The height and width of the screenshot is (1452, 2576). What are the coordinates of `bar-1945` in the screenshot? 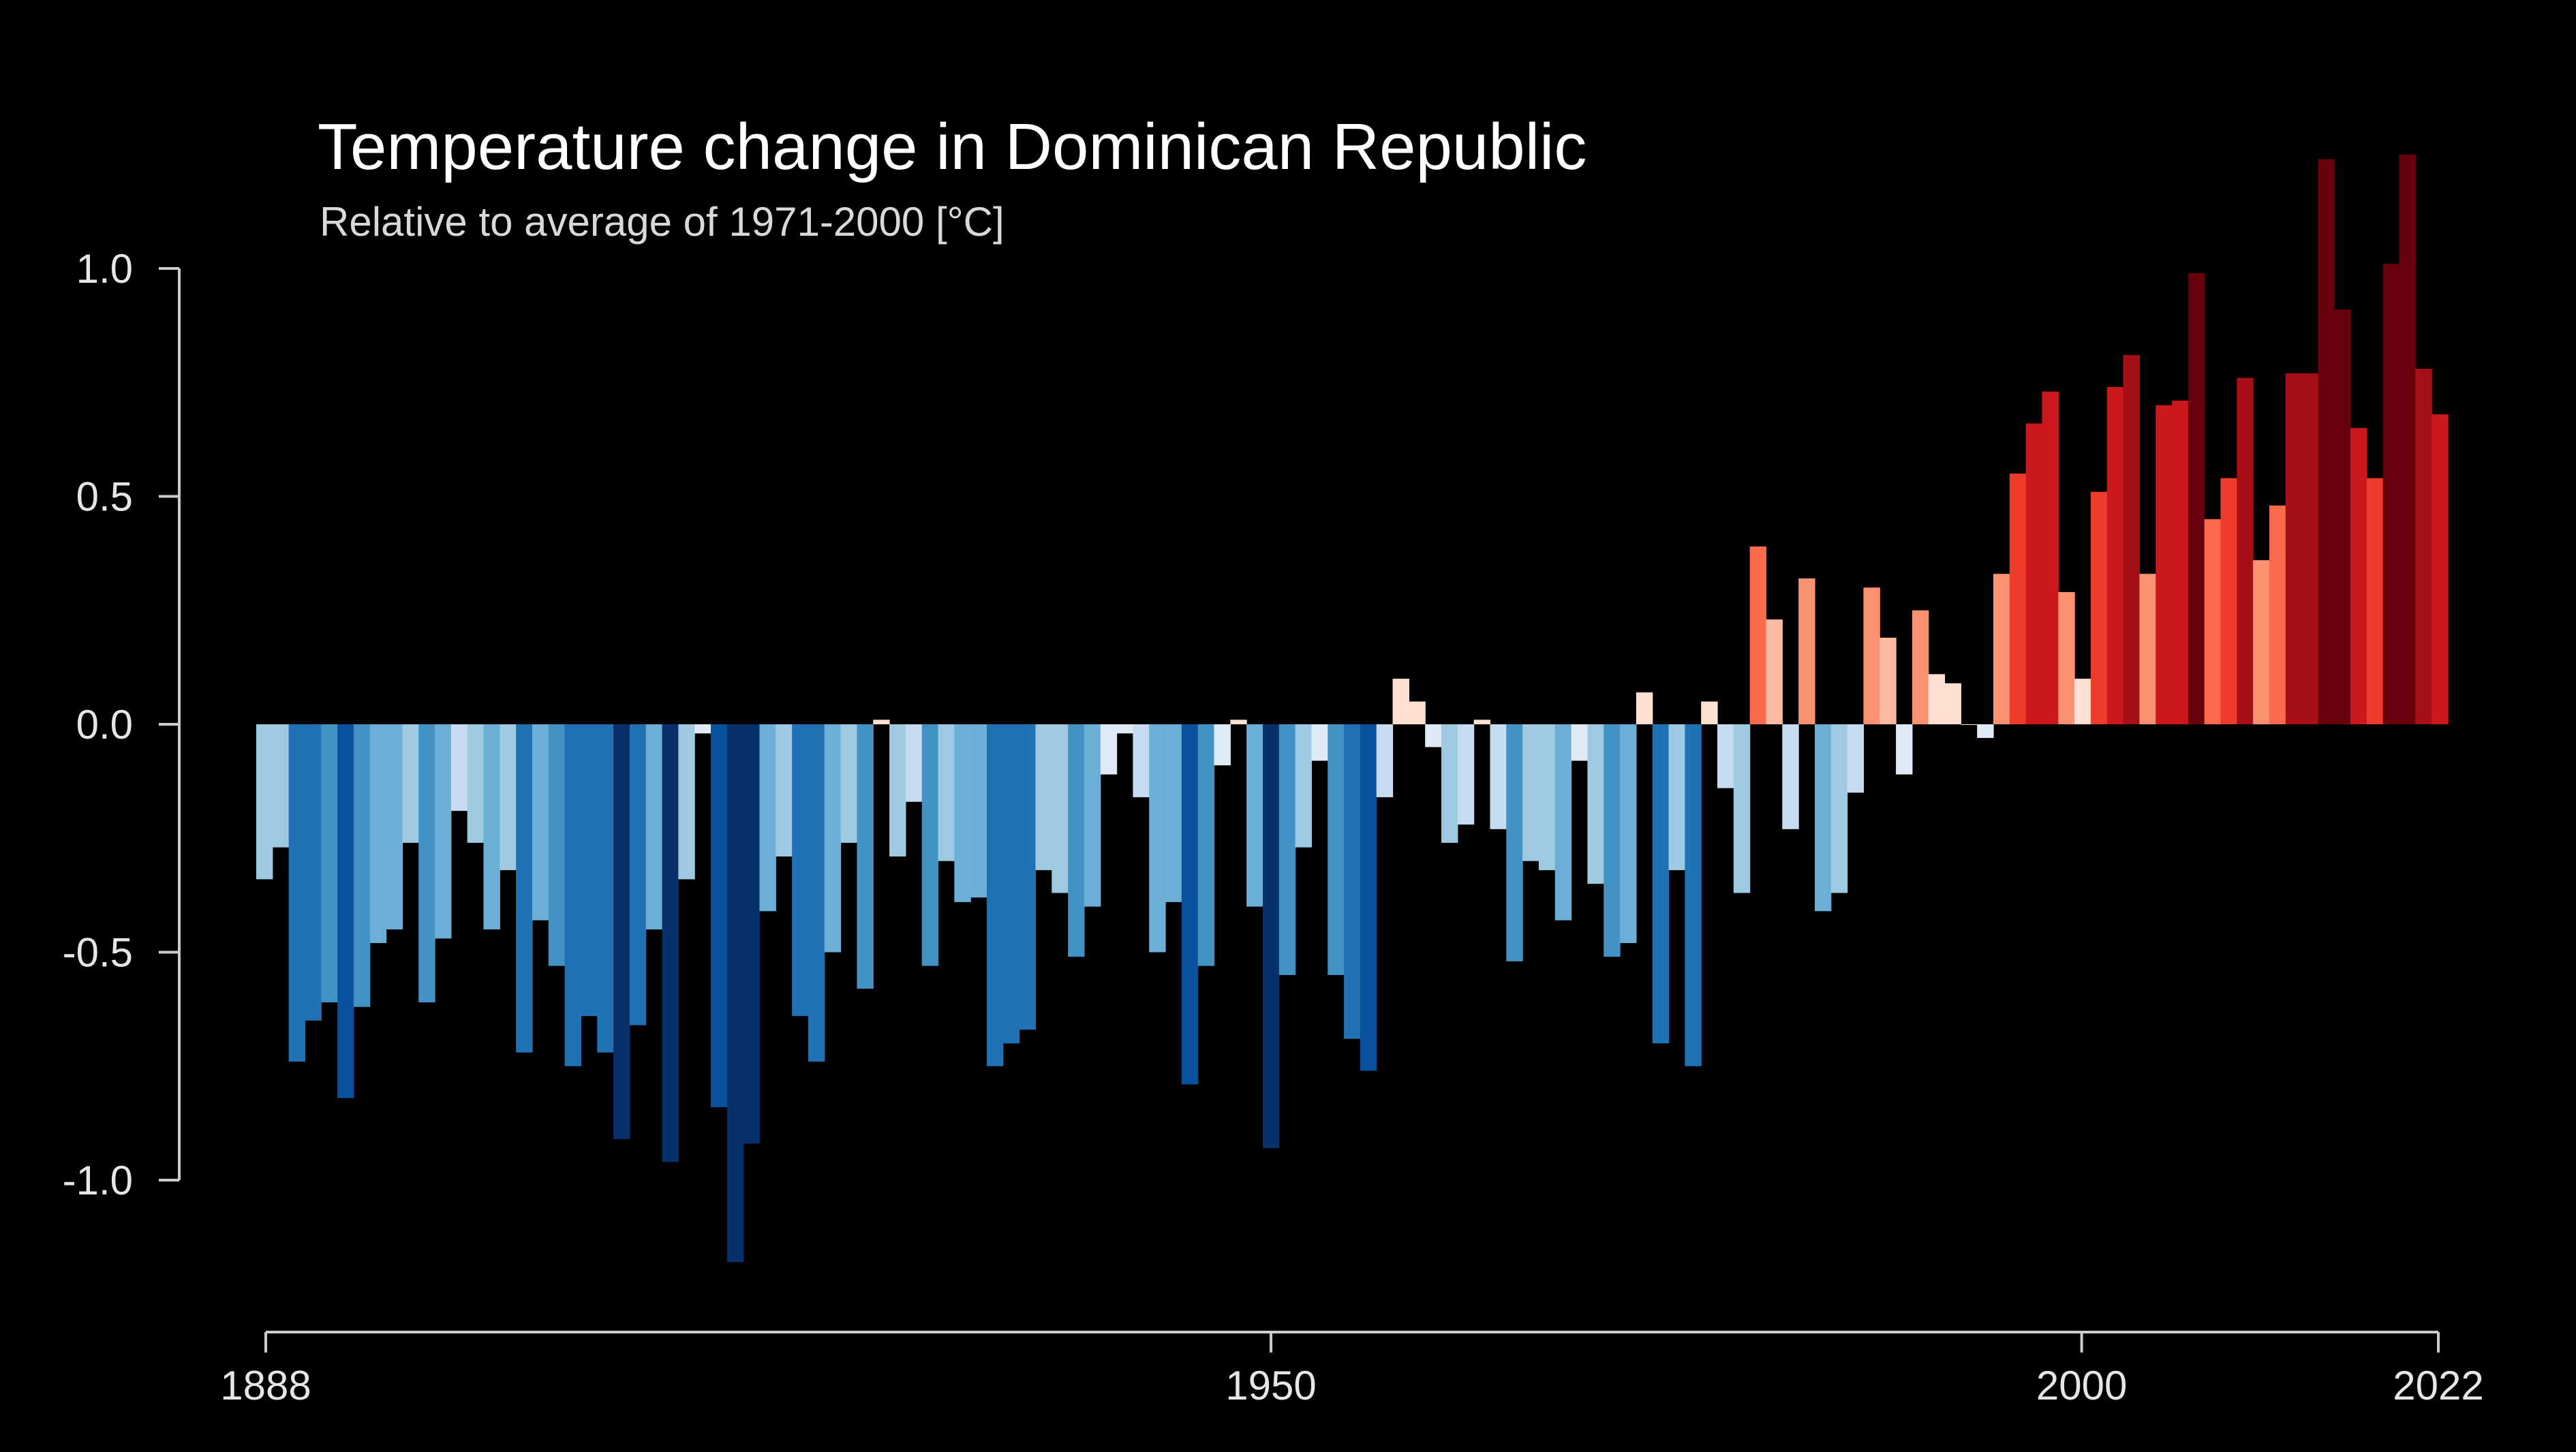 It's located at (1190, 904).